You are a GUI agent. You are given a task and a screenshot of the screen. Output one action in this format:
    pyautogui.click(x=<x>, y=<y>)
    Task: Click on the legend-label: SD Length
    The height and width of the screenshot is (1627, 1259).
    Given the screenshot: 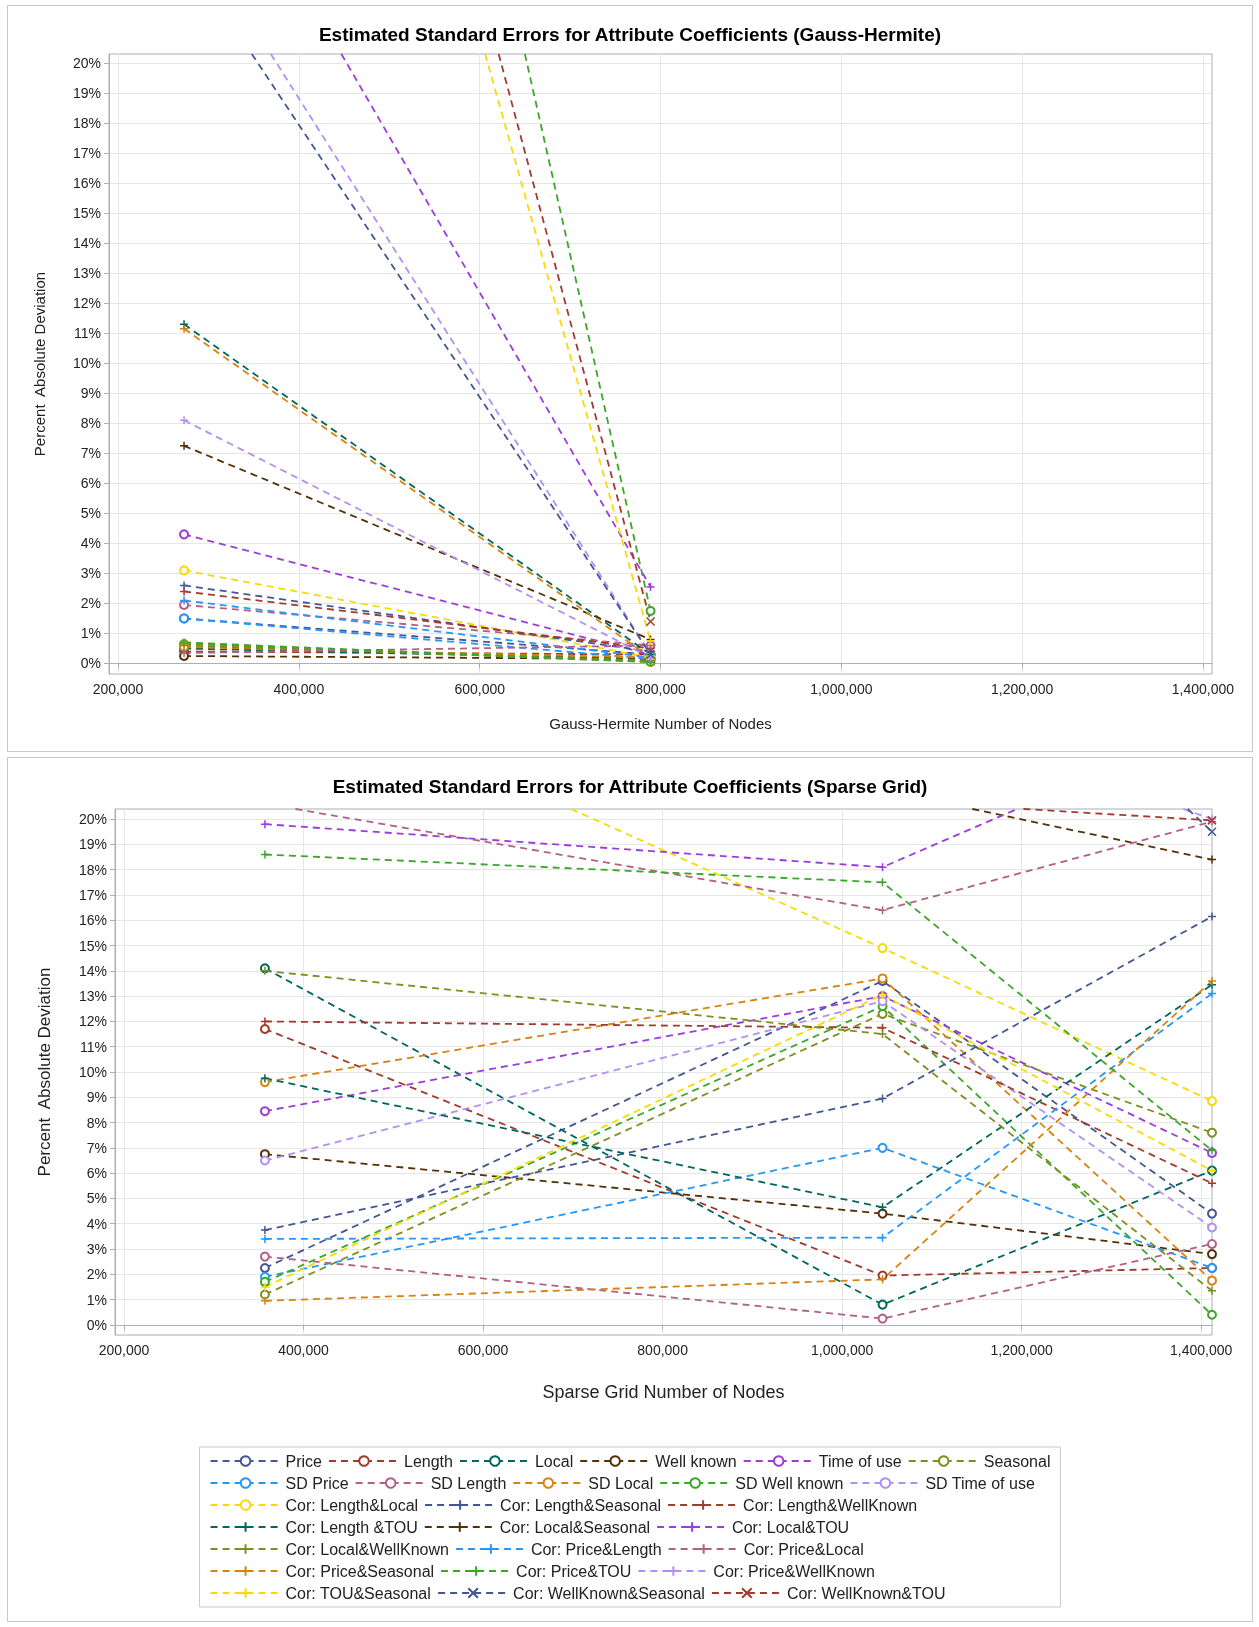 What is the action you would take?
    pyautogui.click(x=468, y=1483)
    